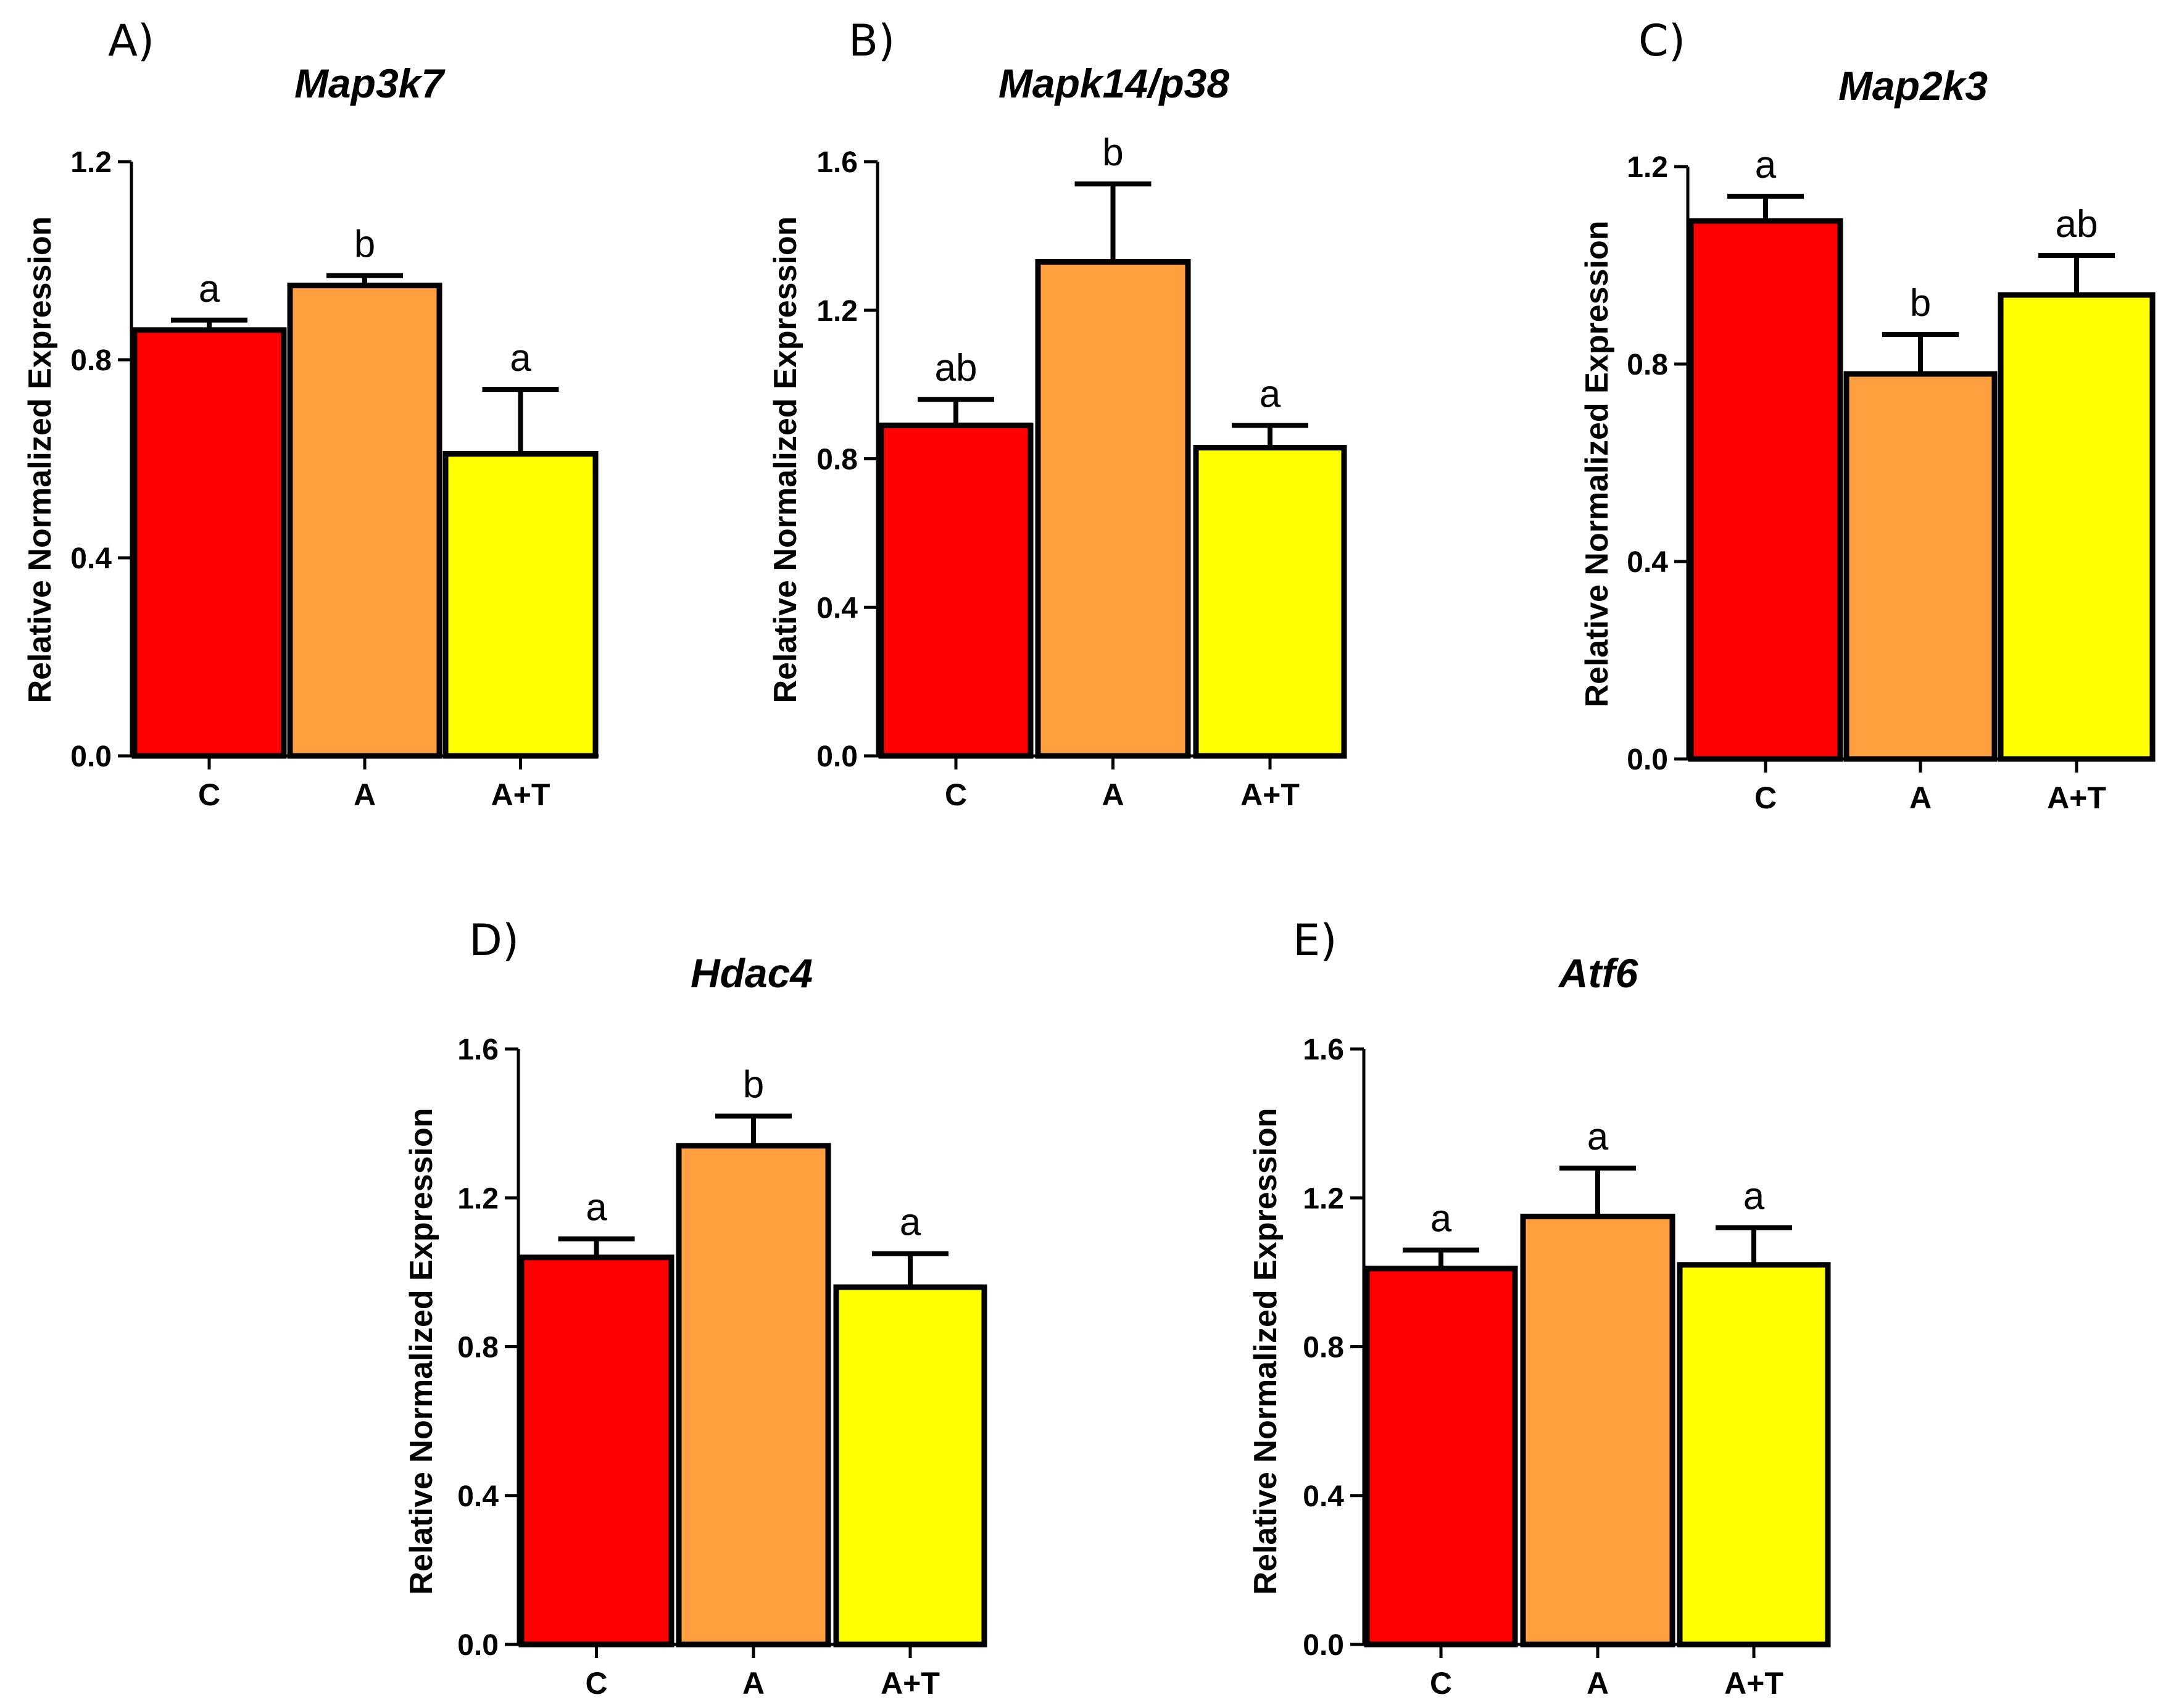  I want to click on chart-title: Atf6, so click(1599, 973).